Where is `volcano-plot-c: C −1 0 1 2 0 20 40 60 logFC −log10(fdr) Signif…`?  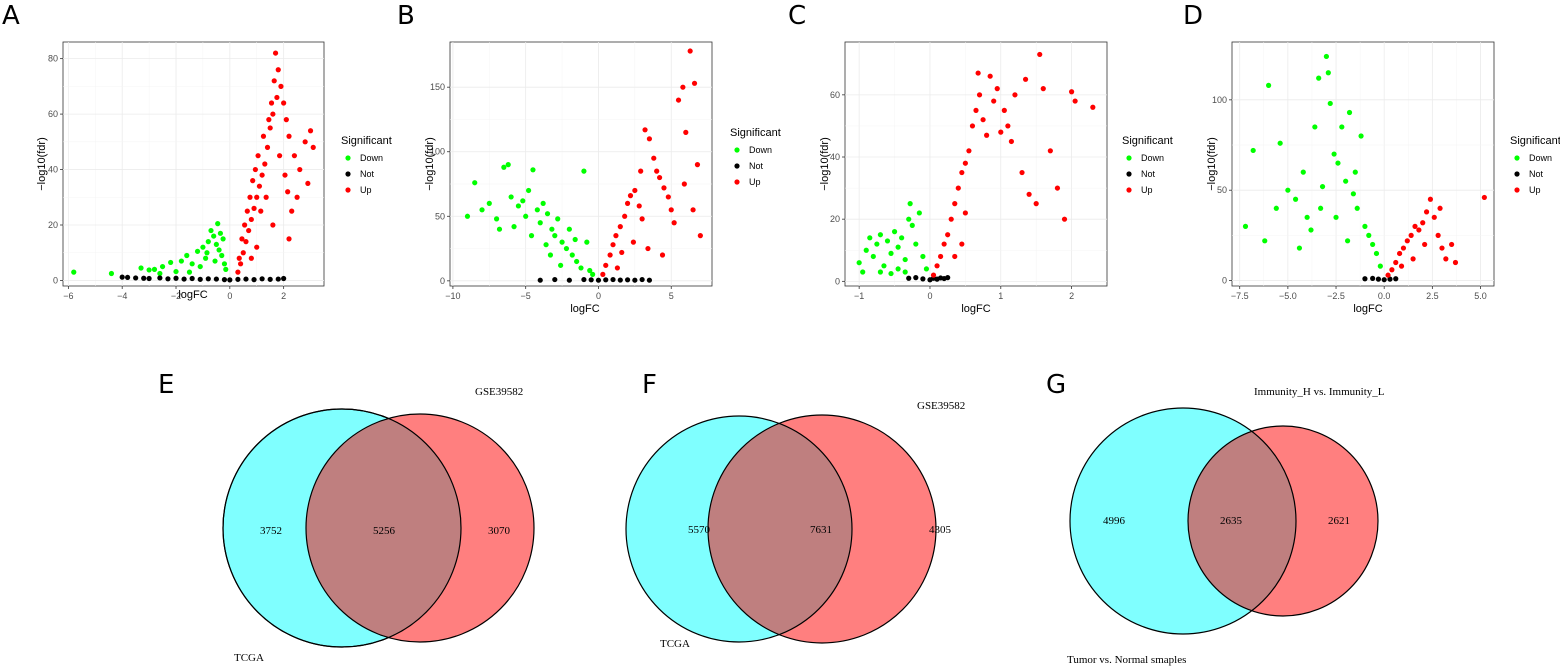 volcano-plot-c: C −1 0 1 2 0 20 40 60 logFC −log10(fdr) Signif… is located at coordinates (980, 158).